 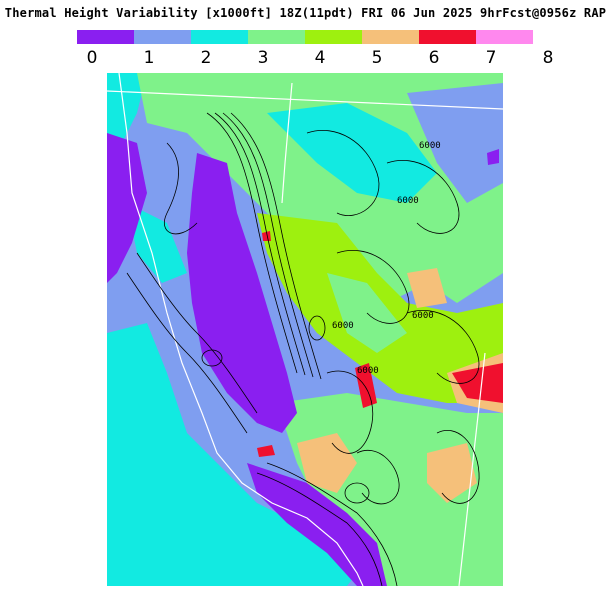 I want to click on contour-label-5: 6000, so click(x=368, y=371).